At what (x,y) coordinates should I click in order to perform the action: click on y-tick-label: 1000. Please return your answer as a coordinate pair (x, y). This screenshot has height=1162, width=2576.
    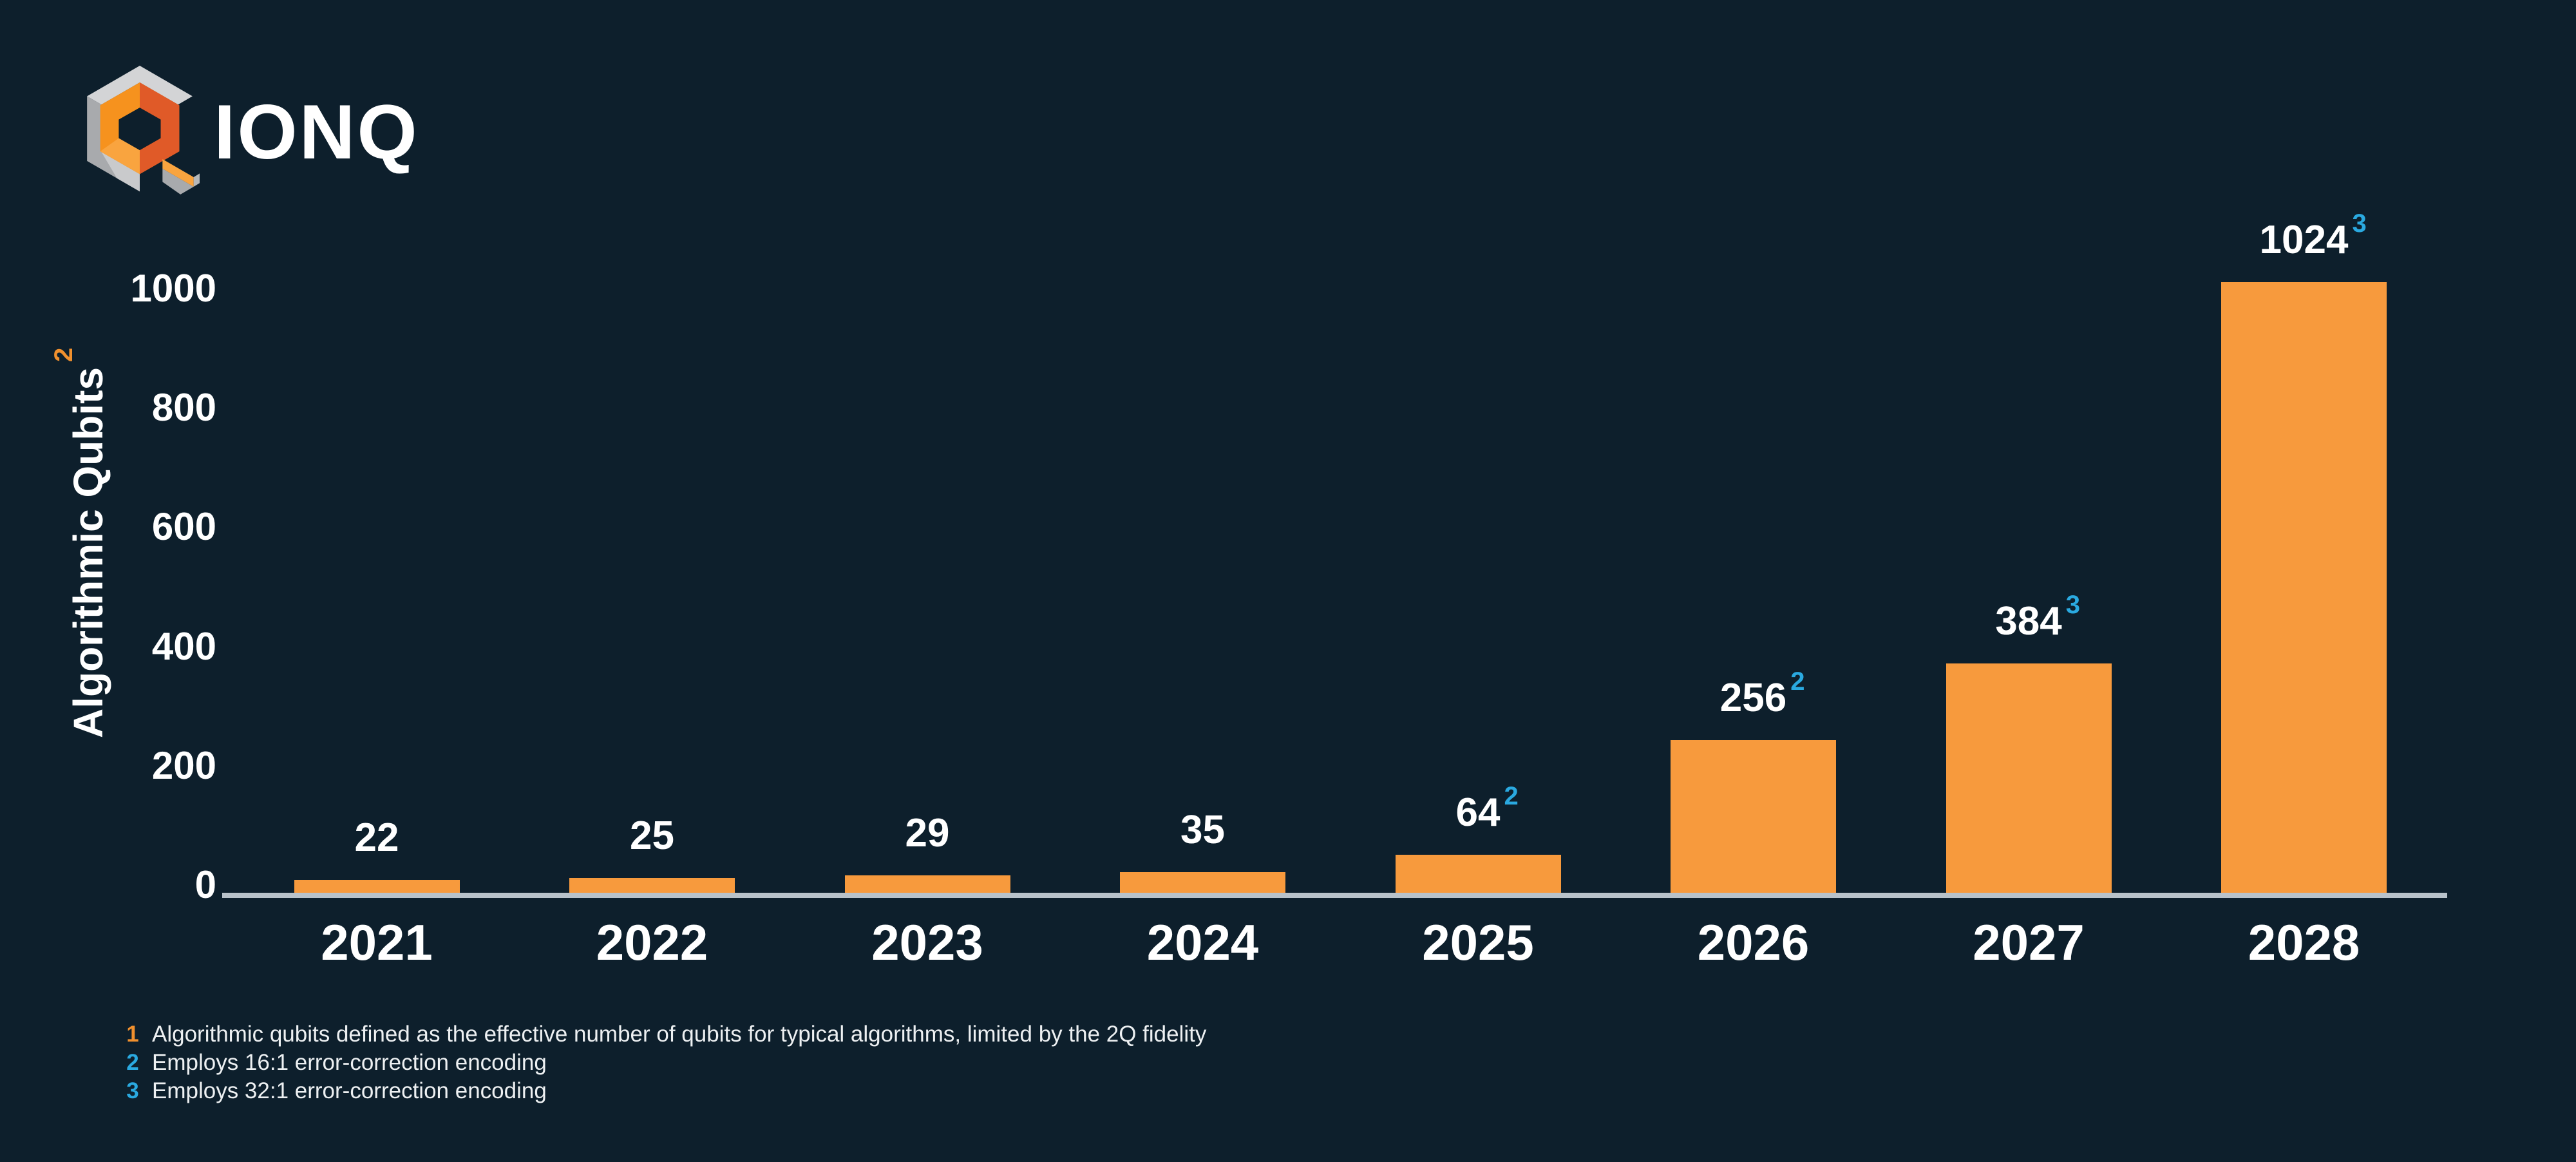
    Looking at the image, I should click on (173, 288).